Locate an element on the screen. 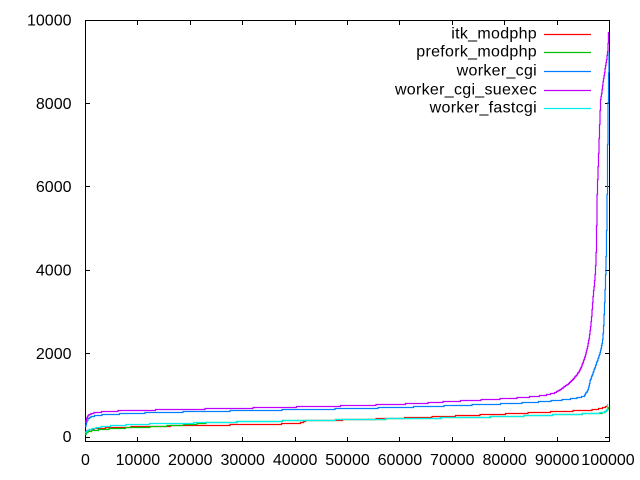  svg-text: 2000 is located at coordinates (54, 354).